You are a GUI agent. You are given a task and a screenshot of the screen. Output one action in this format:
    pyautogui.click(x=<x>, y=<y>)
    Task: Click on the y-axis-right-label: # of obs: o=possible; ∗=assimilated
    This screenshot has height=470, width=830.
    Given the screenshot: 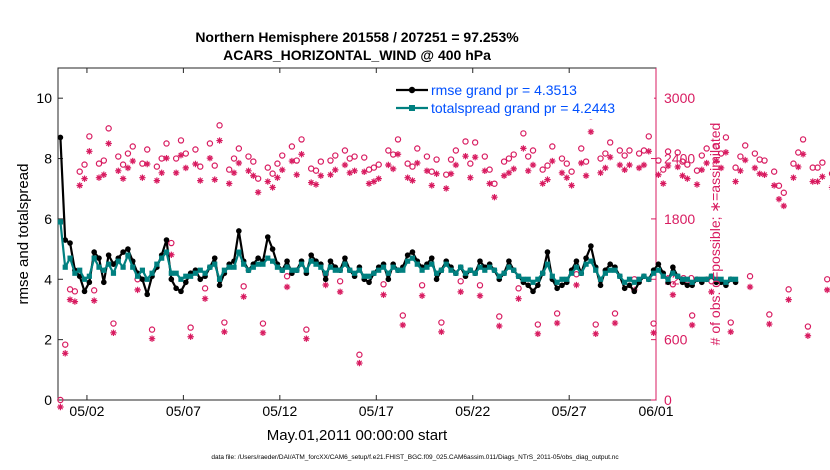 What is the action you would take?
    pyautogui.click(x=715, y=234)
    